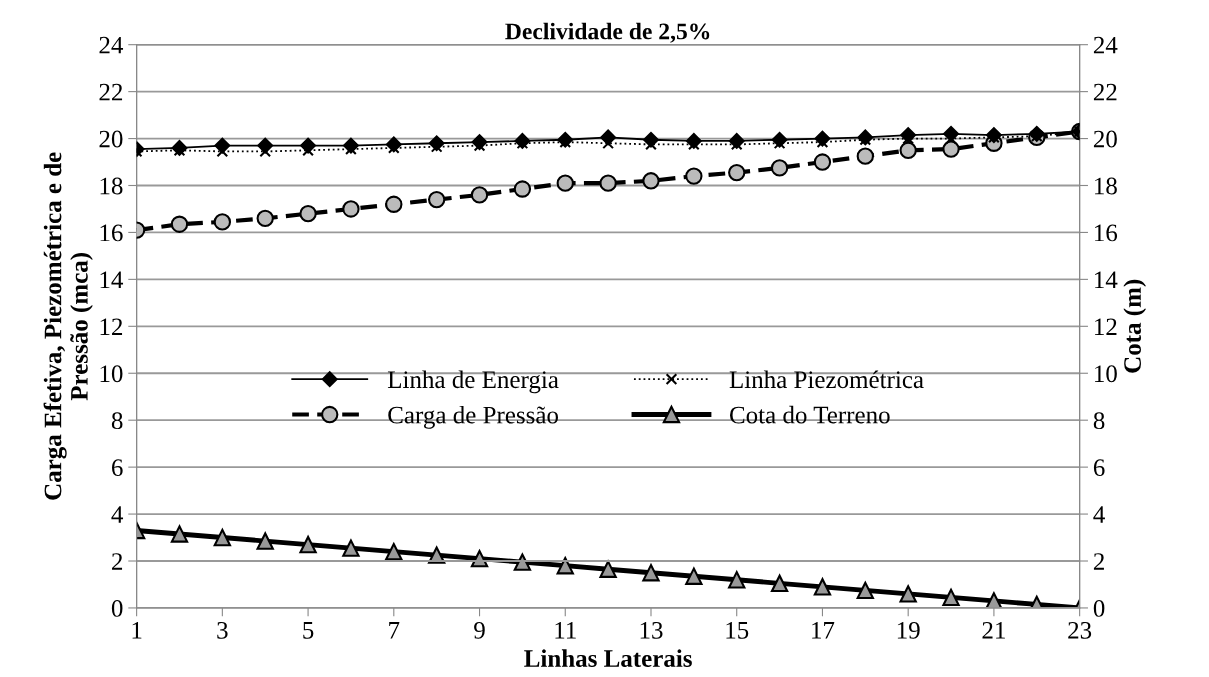 The height and width of the screenshot is (677, 1209). I want to click on y2-tick-label: 12, so click(1106, 326).